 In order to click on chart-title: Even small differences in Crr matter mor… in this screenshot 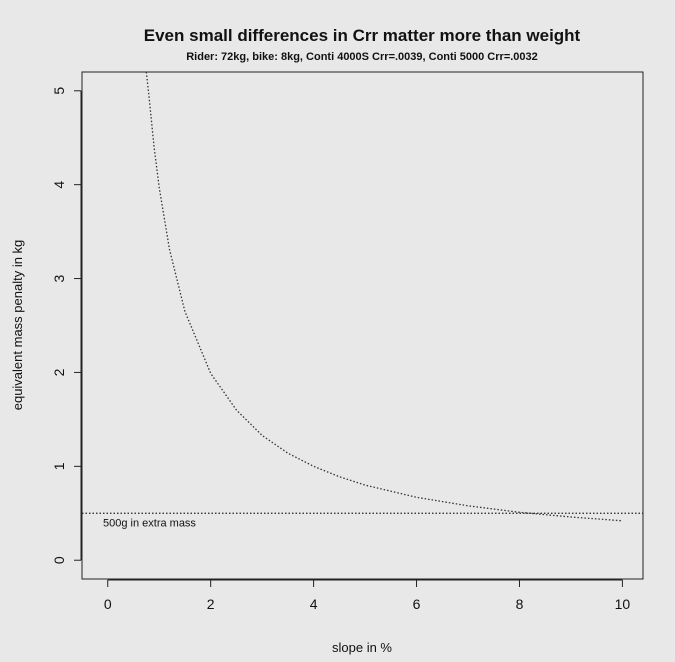, I will do `click(362, 35)`.